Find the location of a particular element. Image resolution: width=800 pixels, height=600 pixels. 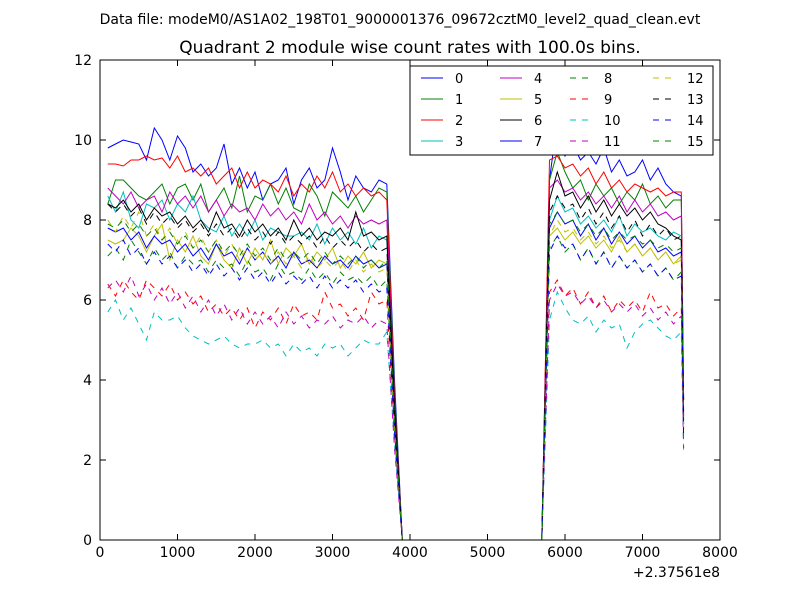

x-tick-label: 3000 is located at coordinates (333, 553).